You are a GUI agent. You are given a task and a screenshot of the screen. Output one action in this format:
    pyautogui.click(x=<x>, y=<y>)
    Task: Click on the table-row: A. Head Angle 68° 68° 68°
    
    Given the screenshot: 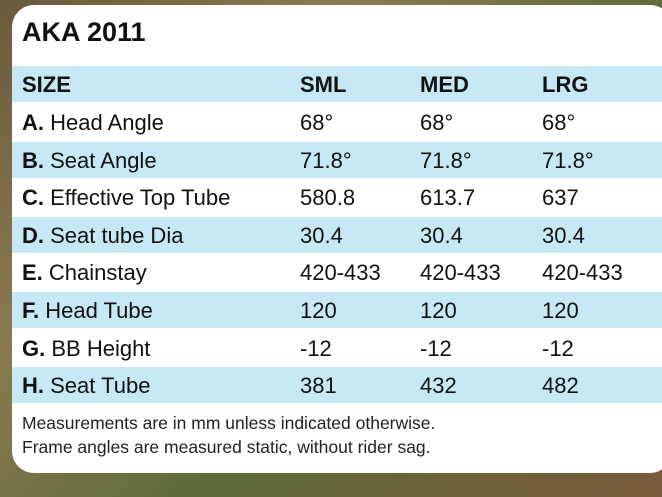 What is the action you would take?
    pyautogui.click(x=337, y=122)
    